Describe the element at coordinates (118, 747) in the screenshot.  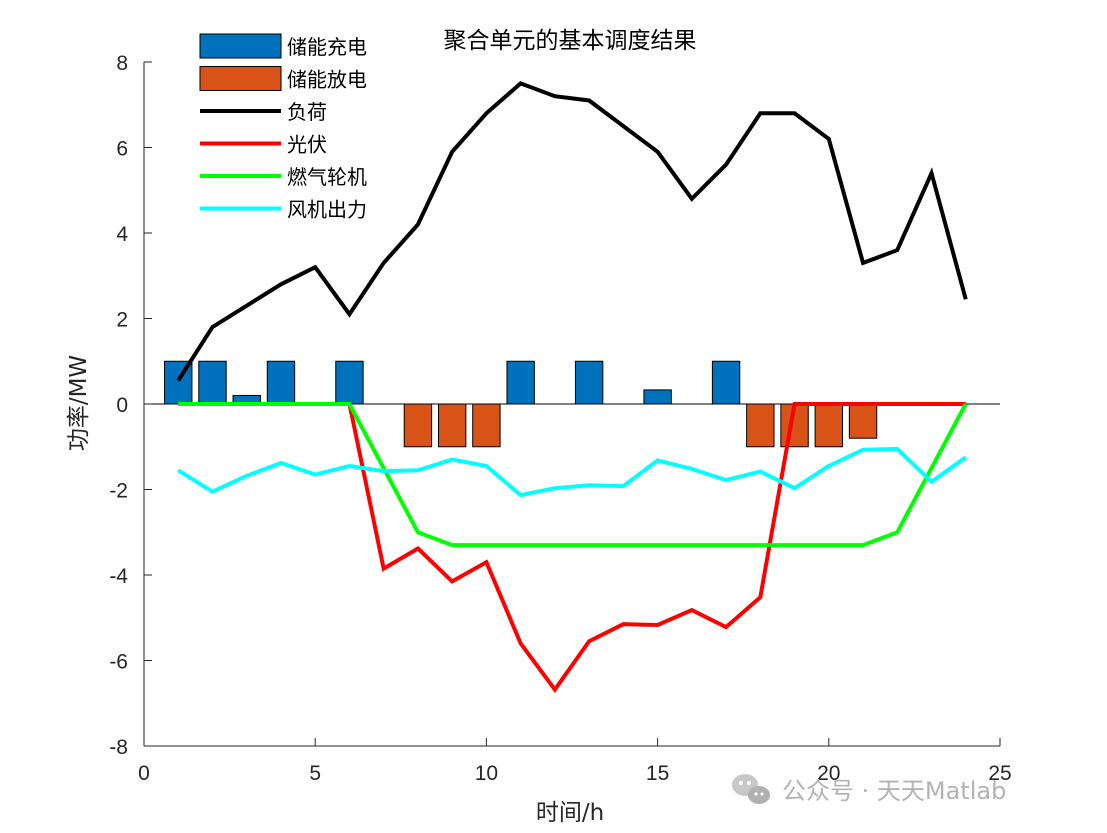
I see `y-tick-label--8: -8` at that location.